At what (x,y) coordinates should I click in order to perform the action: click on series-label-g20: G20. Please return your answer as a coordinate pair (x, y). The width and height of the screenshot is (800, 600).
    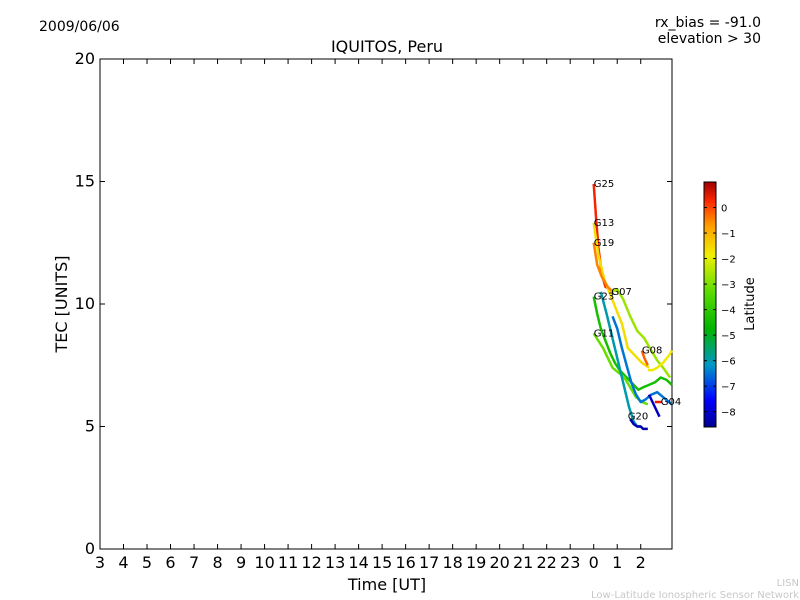
    Looking at the image, I should click on (638, 417).